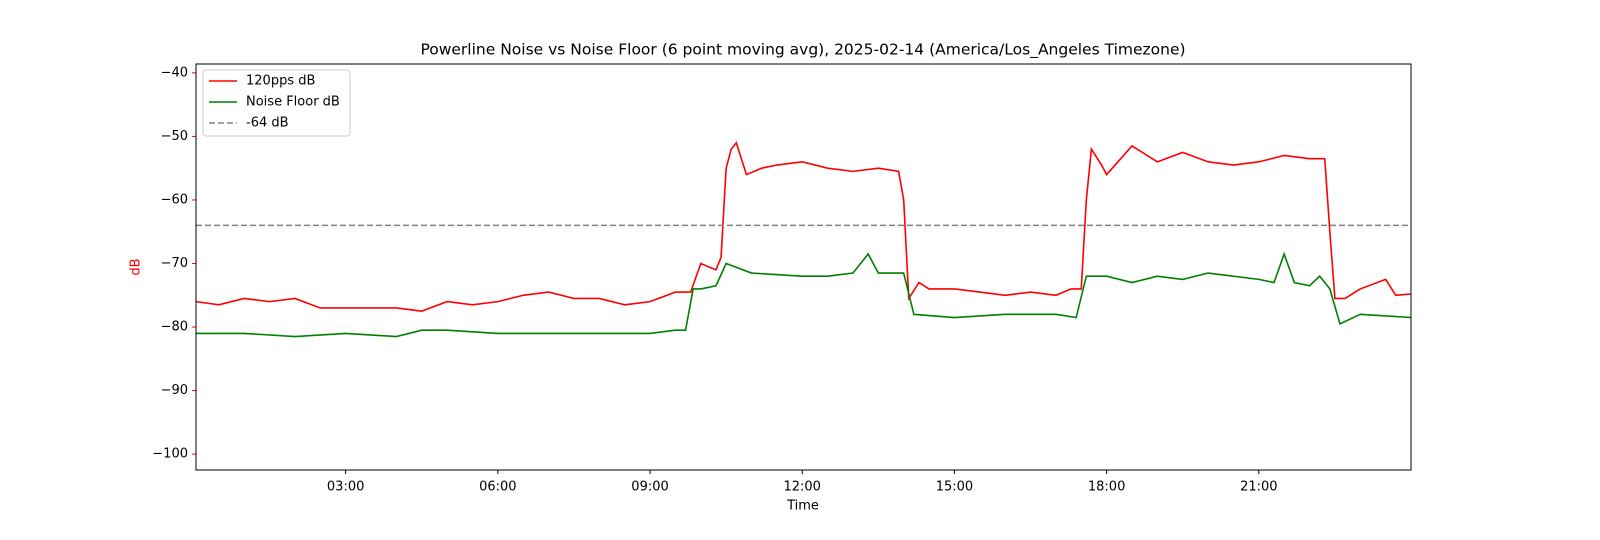 The width and height of the screenshot is (1600, 540). I want to click on x-tick-label: 03:00, so click(345, 487).